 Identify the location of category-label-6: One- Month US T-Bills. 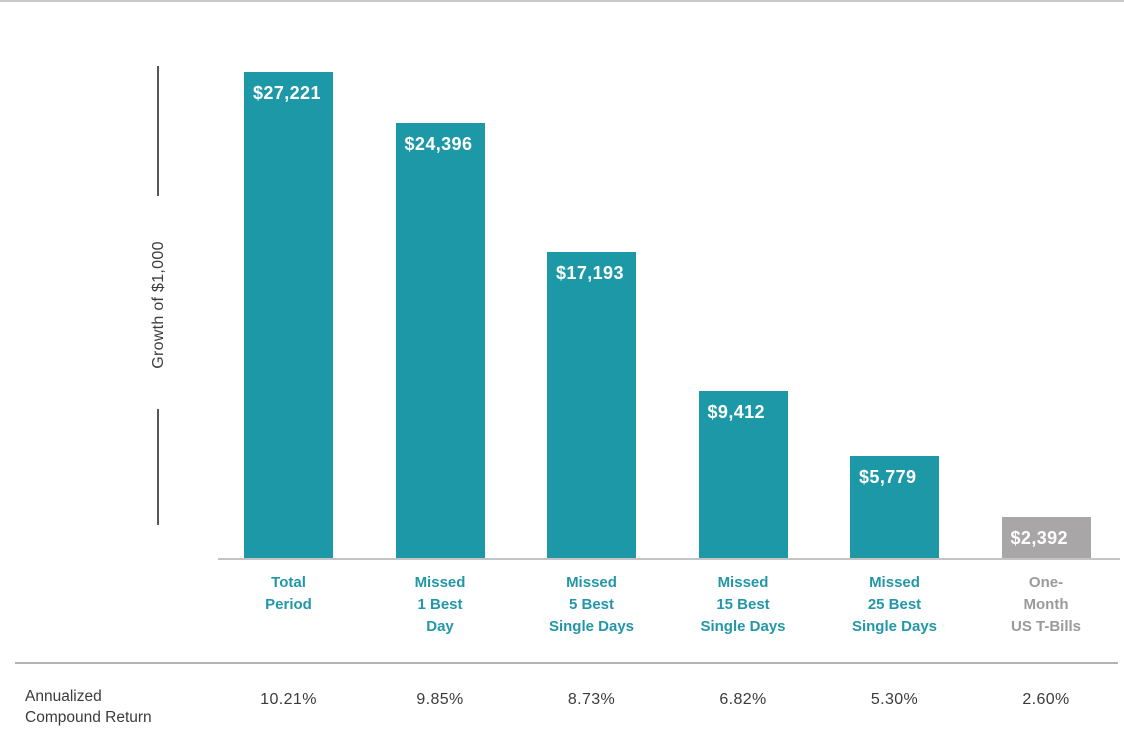
(1045, 604).